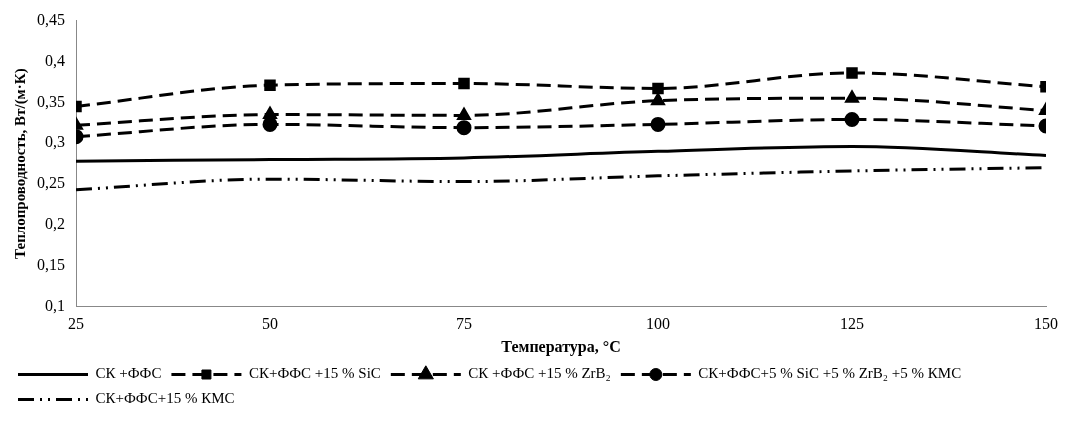 Image resolution: width=1074 pixels, height=425 pixels. Describe the element at coordinates (852, 324) in the screenshot. I see `x-tick-label: 125` at that location.